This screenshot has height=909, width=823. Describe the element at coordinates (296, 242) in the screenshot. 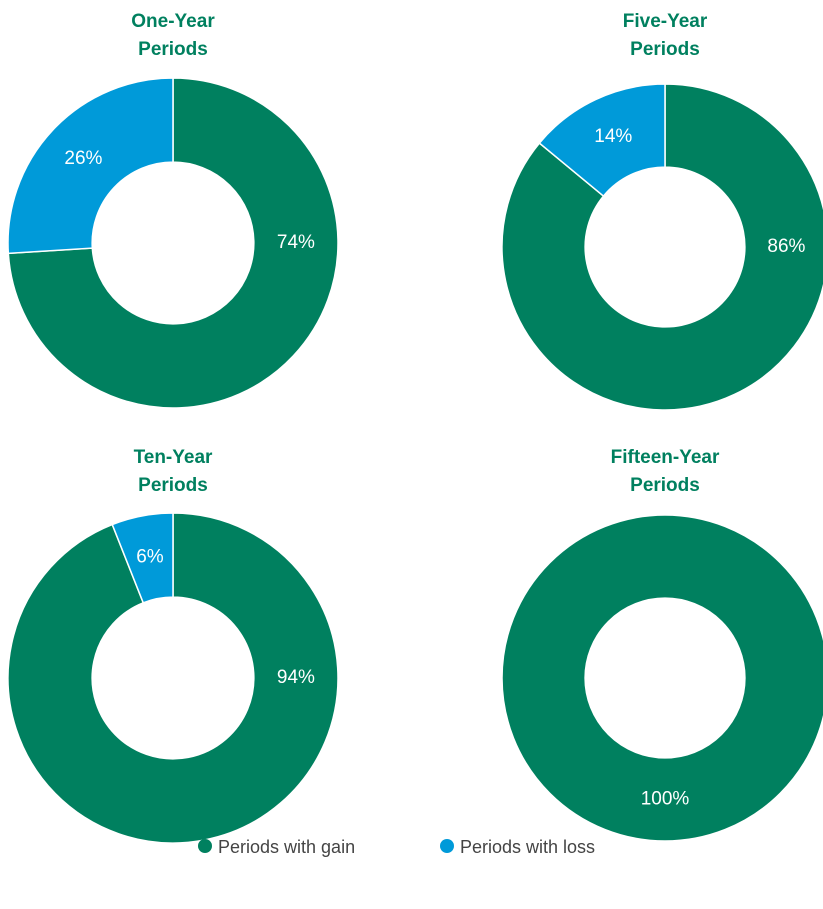

I see `data-label: 74%` at that location.